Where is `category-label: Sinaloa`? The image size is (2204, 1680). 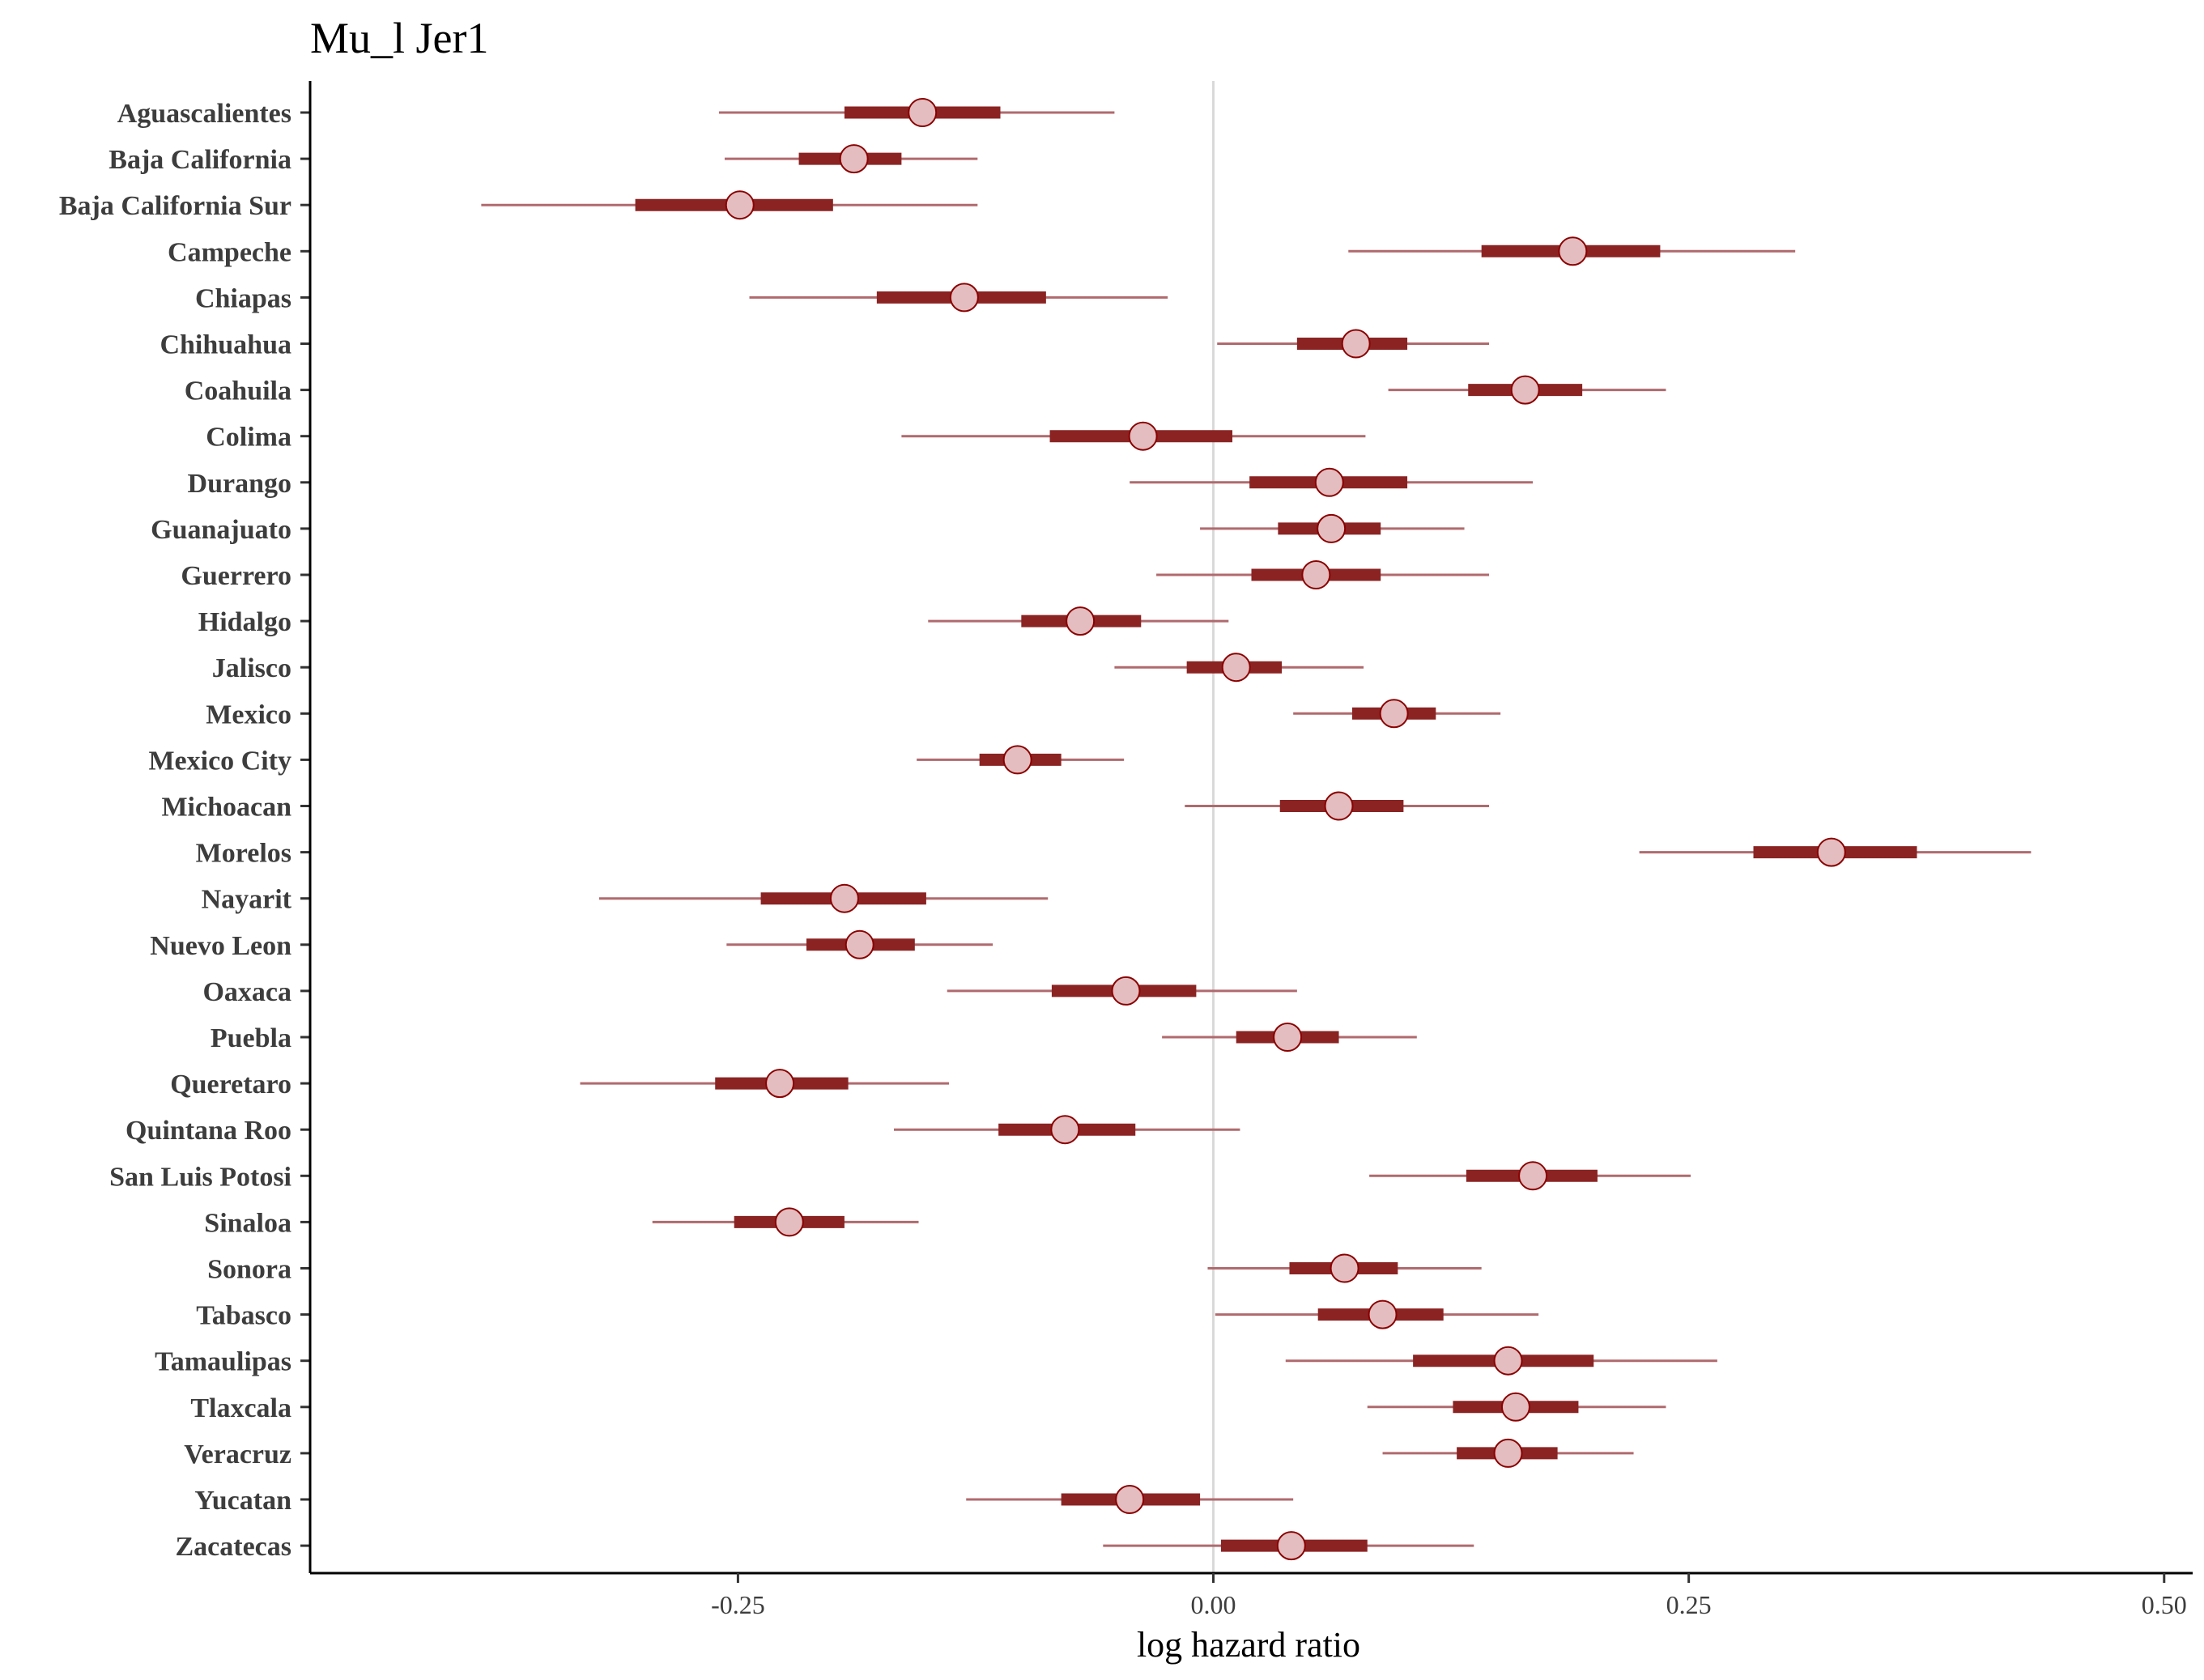 category-label: Sinaloa is located at coordinates (247, 1223).